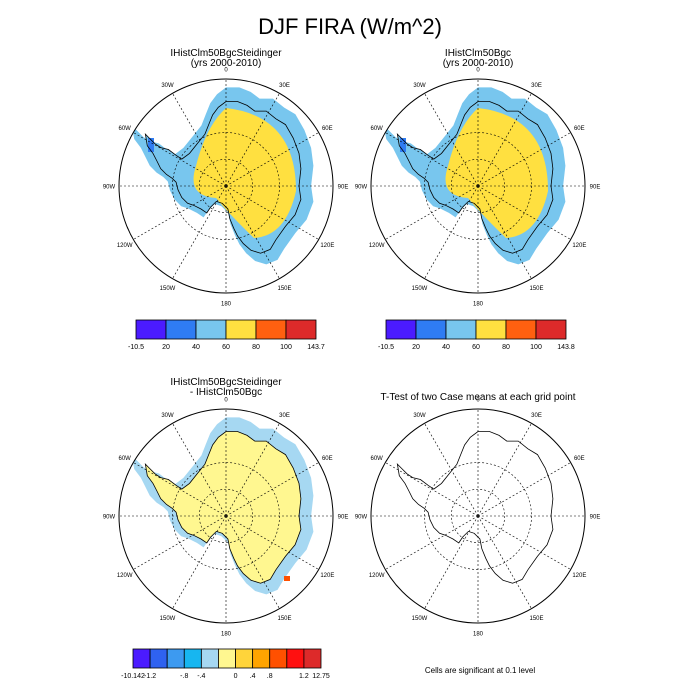 The image size is (700, 700). Describe the element at coordinates (236, 676) in the screenshot. I see `colorbar-label: 0` at that location.